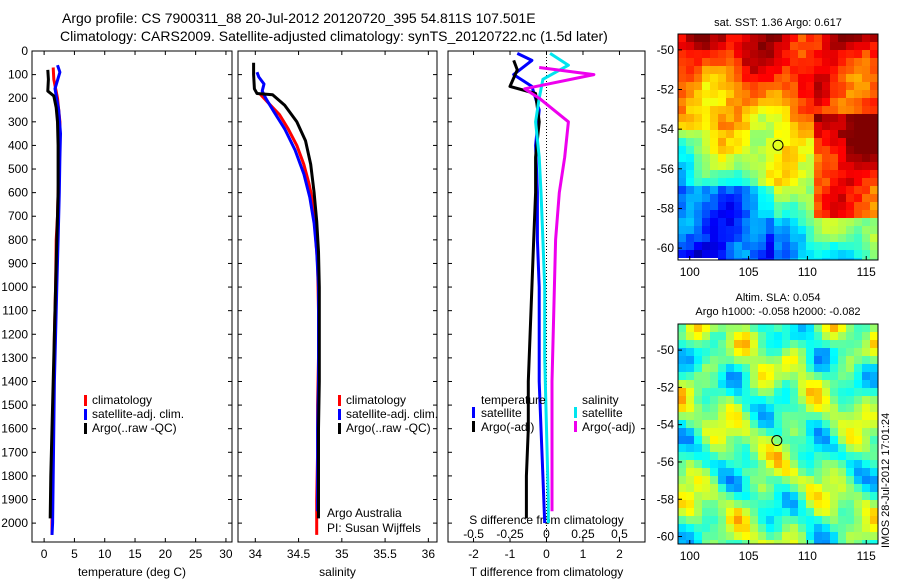  What do you see at coordinates (666, 350) in the screenshot?
I see `map-y-tick-label: -50` at bounding box center [666, 350].